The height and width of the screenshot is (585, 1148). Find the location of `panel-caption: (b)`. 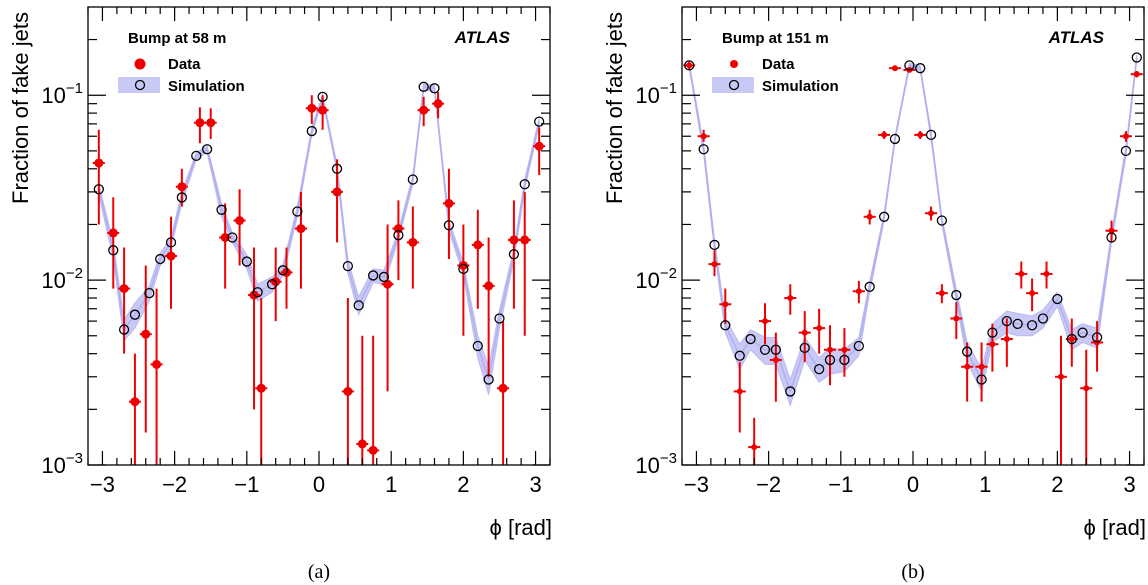

panel-caption: (b) is located at coordinates (912, 572).